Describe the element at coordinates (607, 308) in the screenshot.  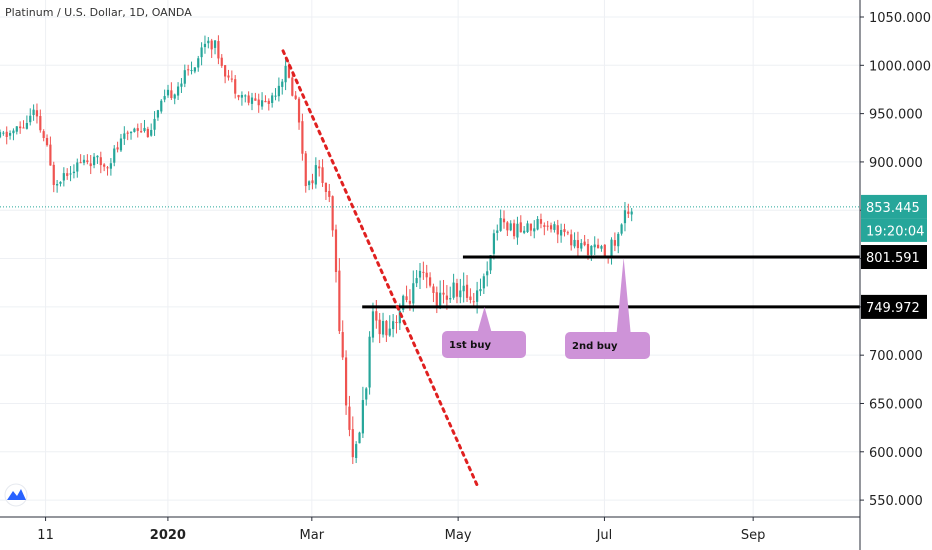
I see `callout-2: 2nd buy` at that location.